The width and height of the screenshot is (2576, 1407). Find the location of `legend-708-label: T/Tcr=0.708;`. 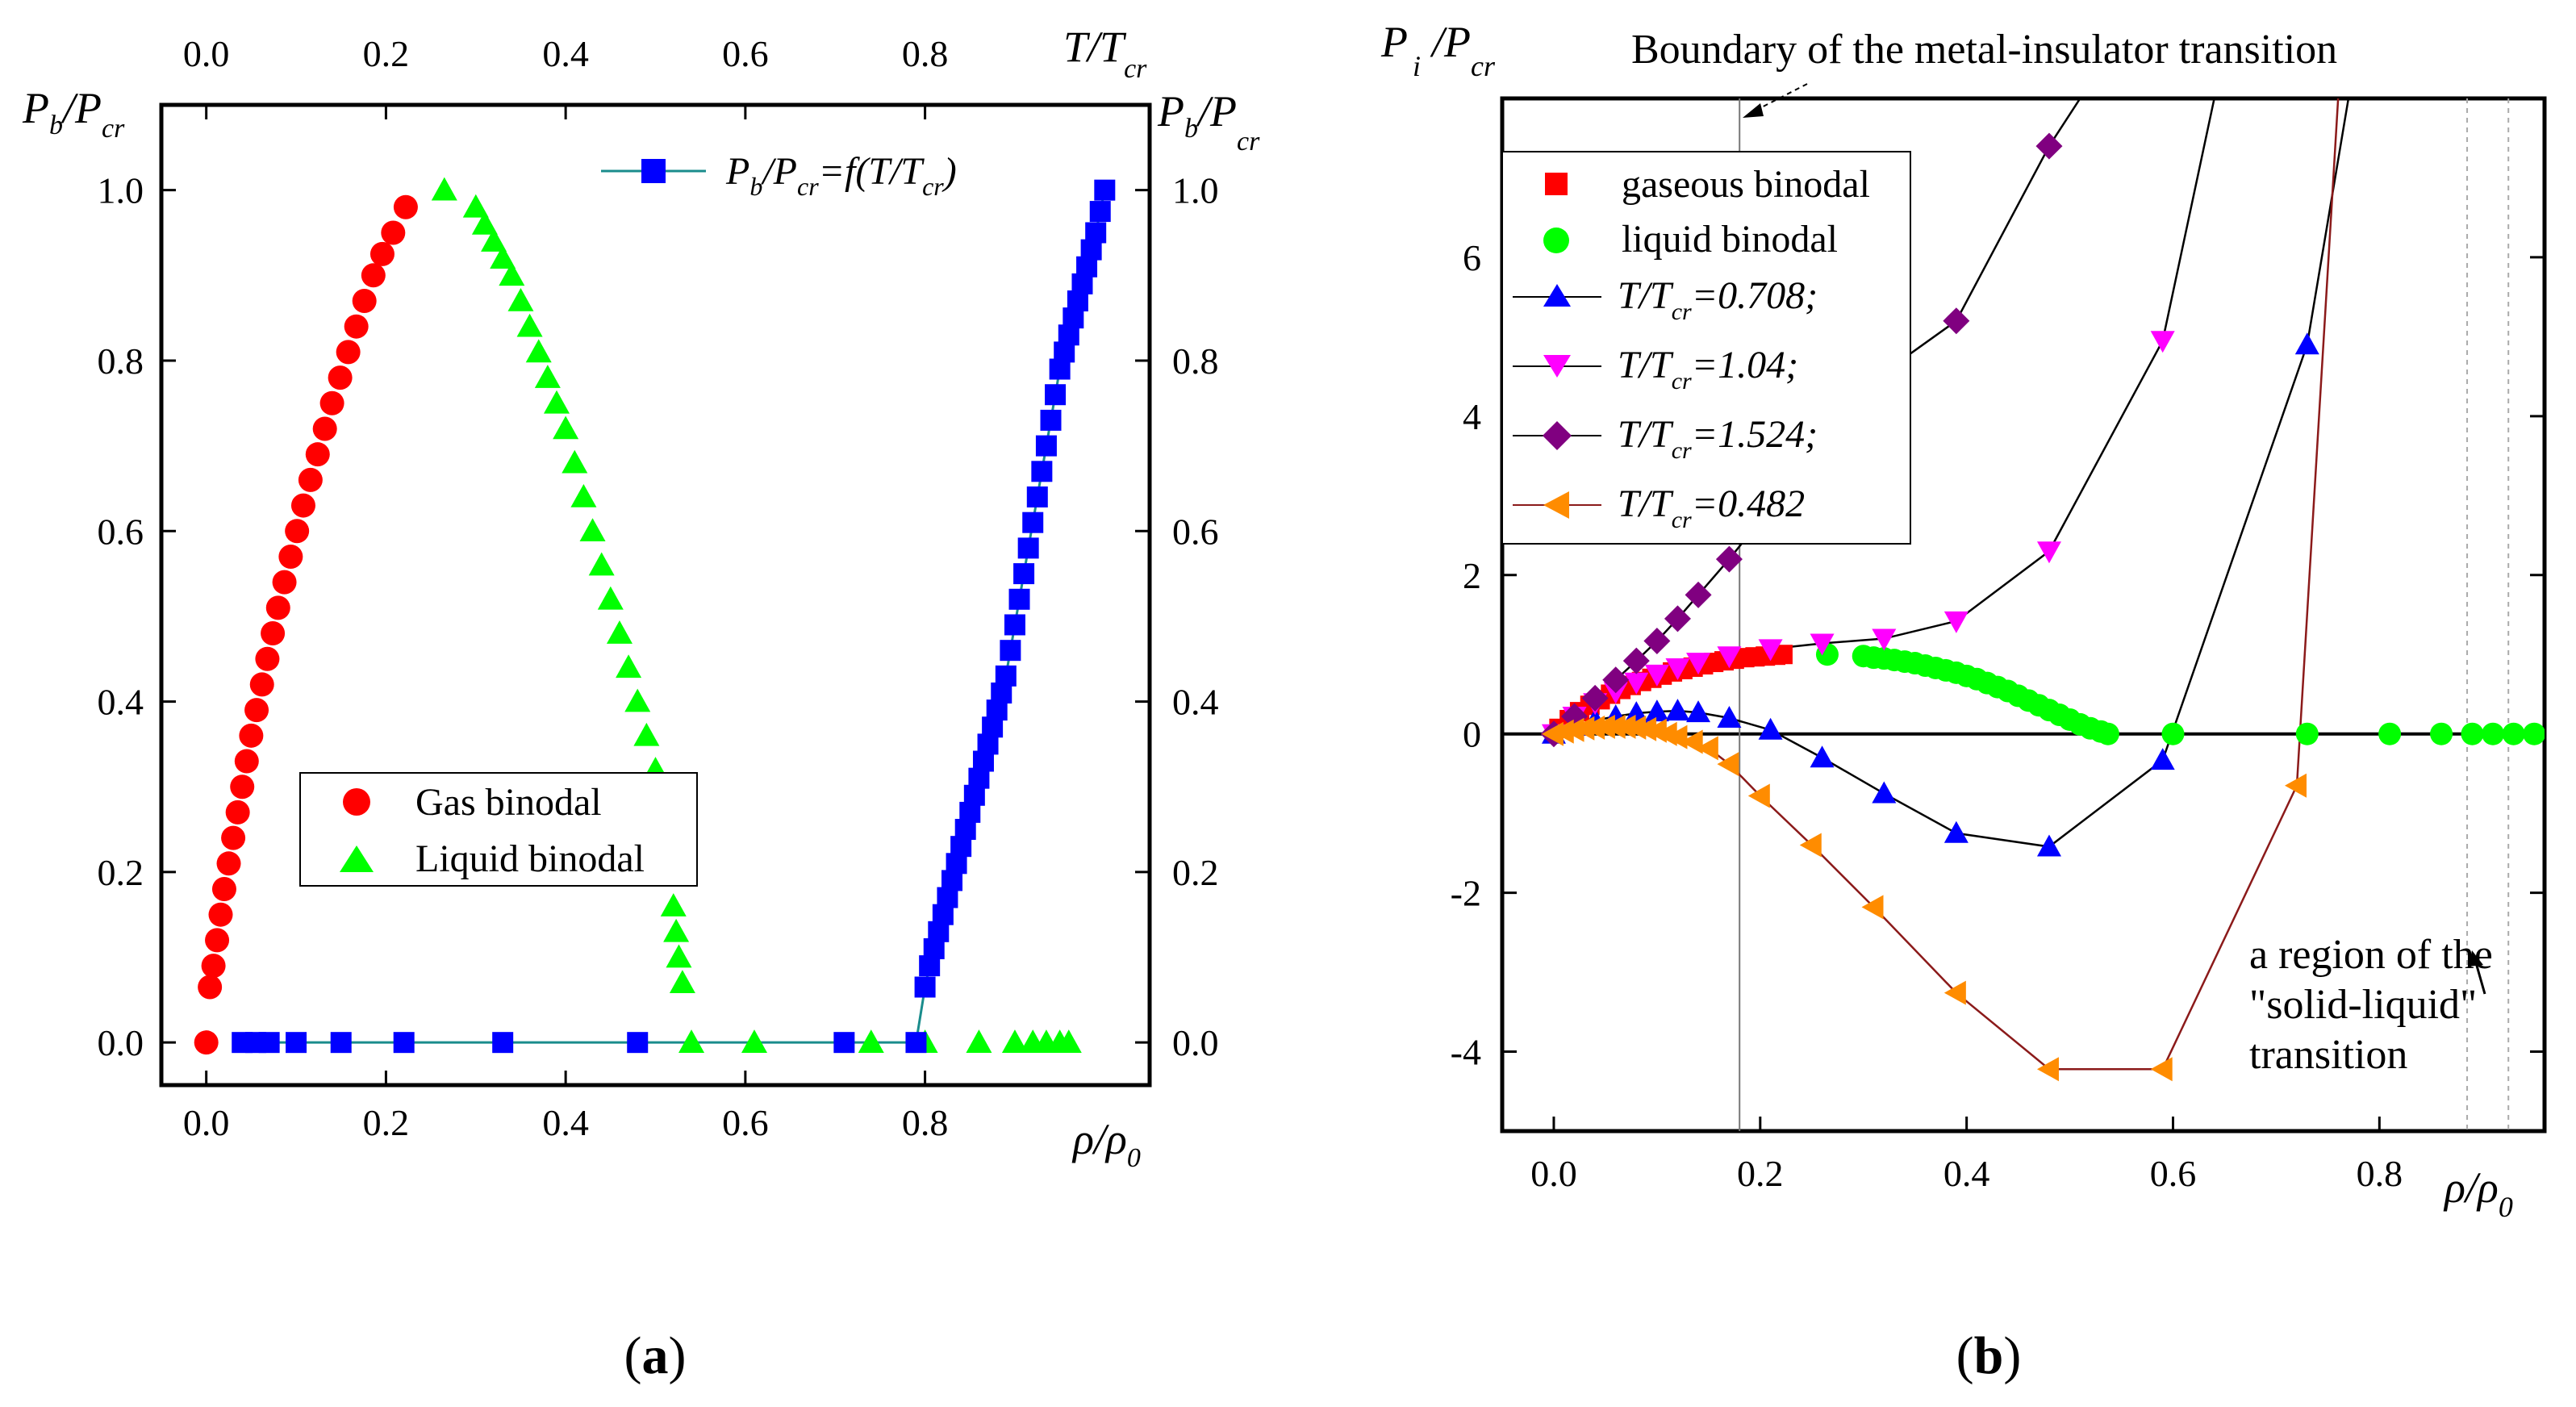

legend-708-label: T/Tcr=0.708; is located at coordinates (1718, 299).